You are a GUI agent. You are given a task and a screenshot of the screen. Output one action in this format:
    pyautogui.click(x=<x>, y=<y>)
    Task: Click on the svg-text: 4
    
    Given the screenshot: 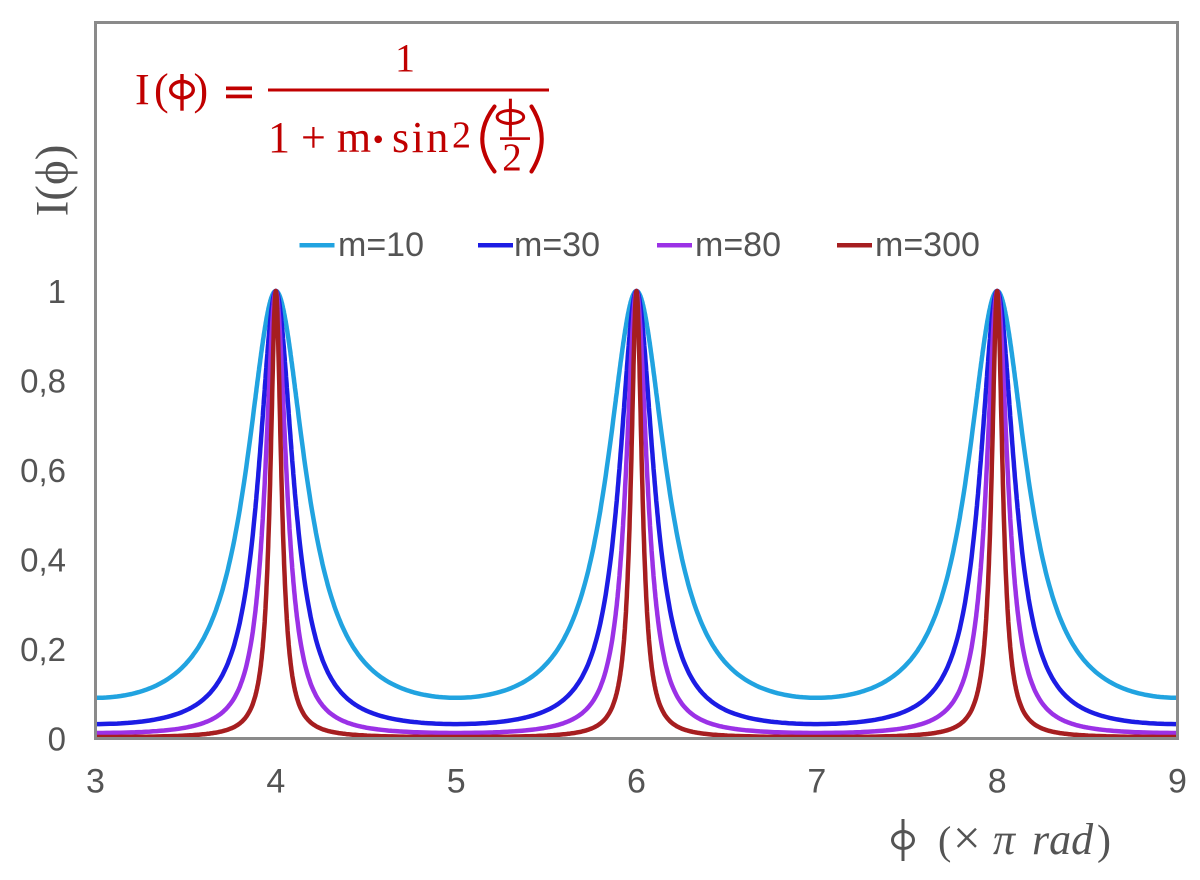 What is the action you would take?
    pyautogui.click(x=275, y=782)
    